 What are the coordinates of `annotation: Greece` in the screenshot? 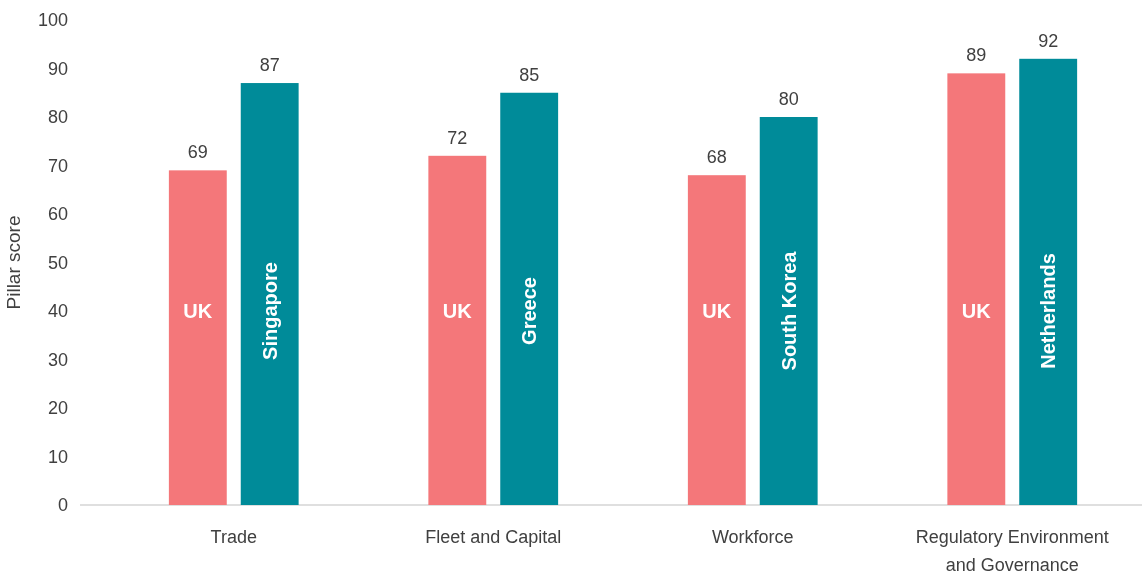 It's located at (529, 311).